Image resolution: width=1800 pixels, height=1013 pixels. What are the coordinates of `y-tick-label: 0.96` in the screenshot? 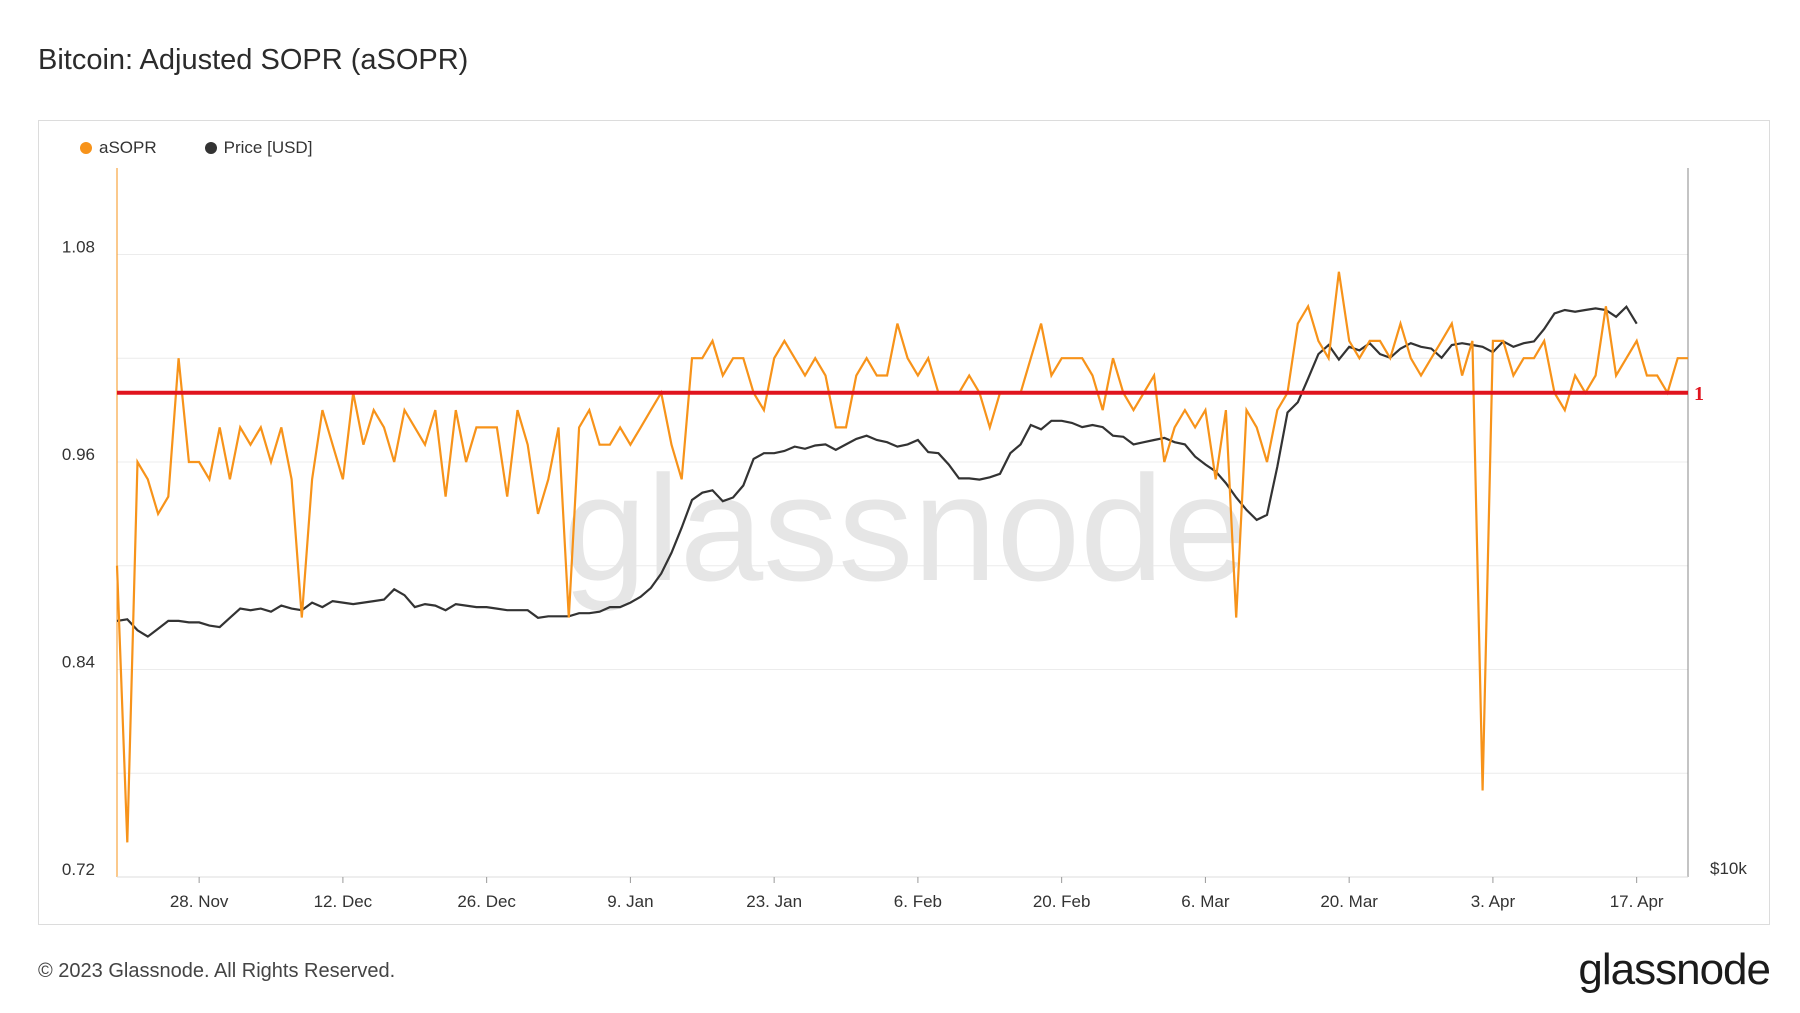 It's located at (78, 454).